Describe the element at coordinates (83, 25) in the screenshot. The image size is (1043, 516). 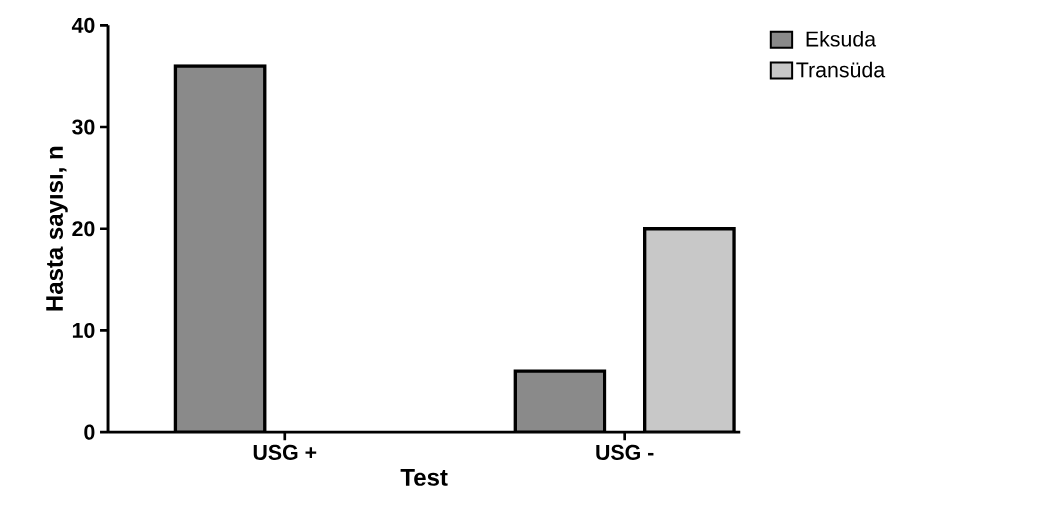
I see `y-tick-label: 40` at that location.